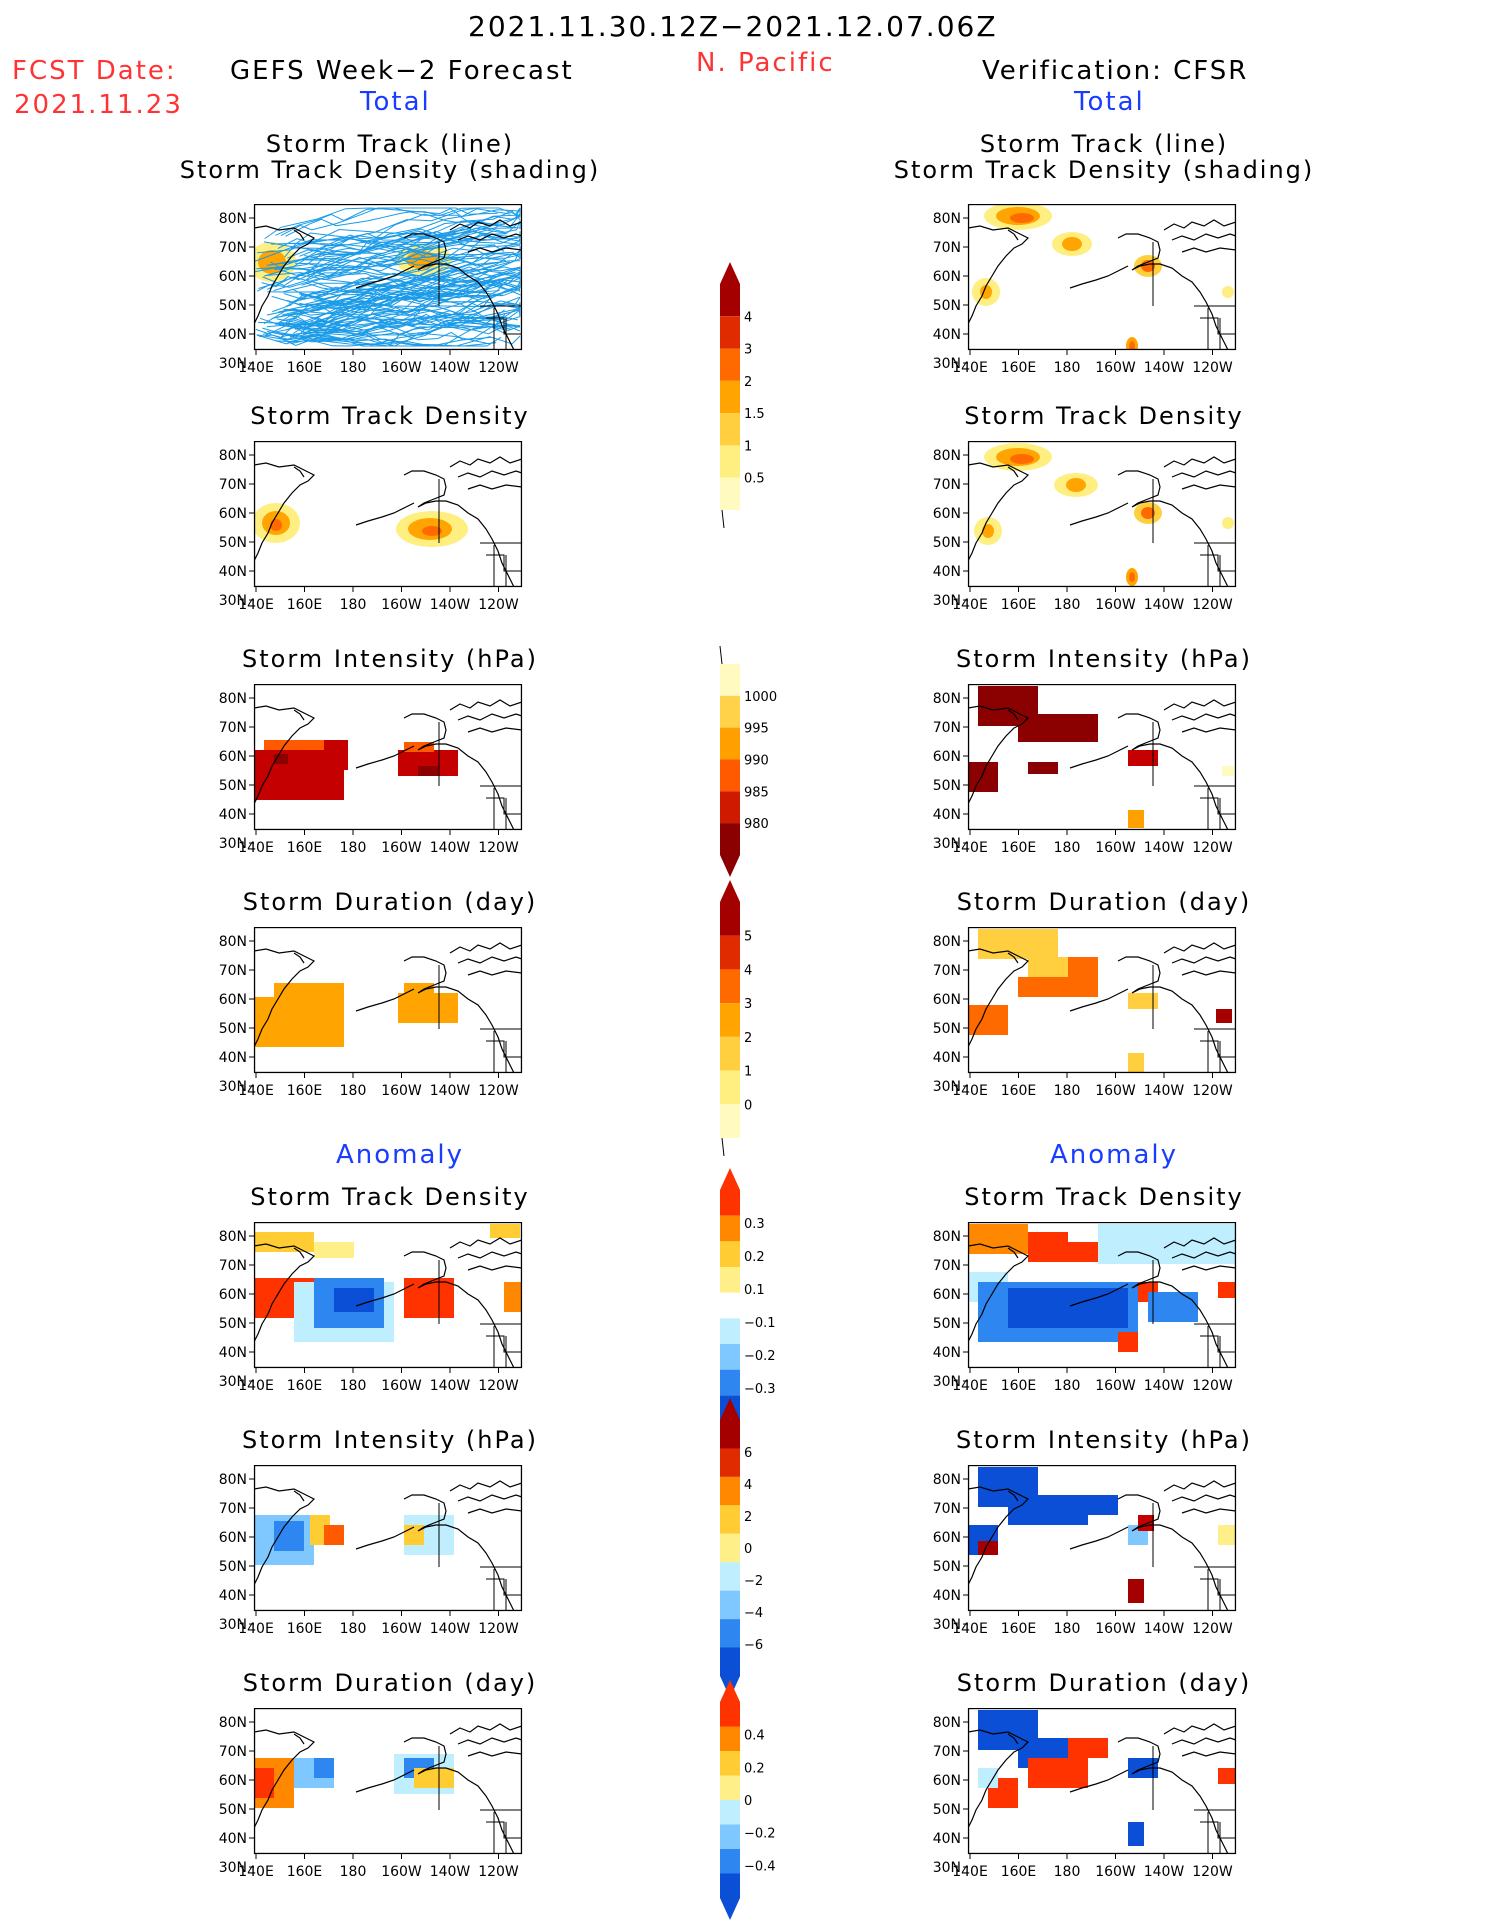 Image resolution: width=1487 pixels, height=1925 pixels. I want to click on colorbar-label: −0.2, so click(760, 1356).